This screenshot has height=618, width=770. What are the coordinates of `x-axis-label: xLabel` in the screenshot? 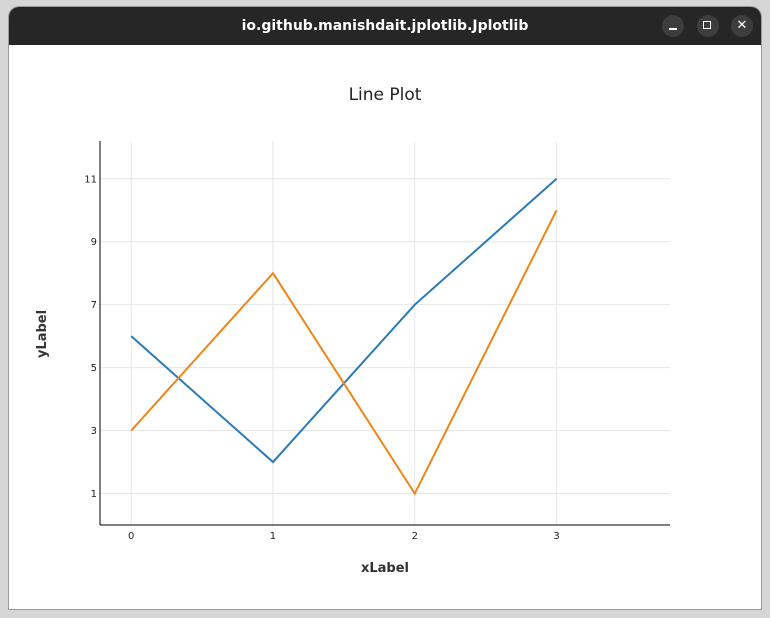 It's located at (385, 568).